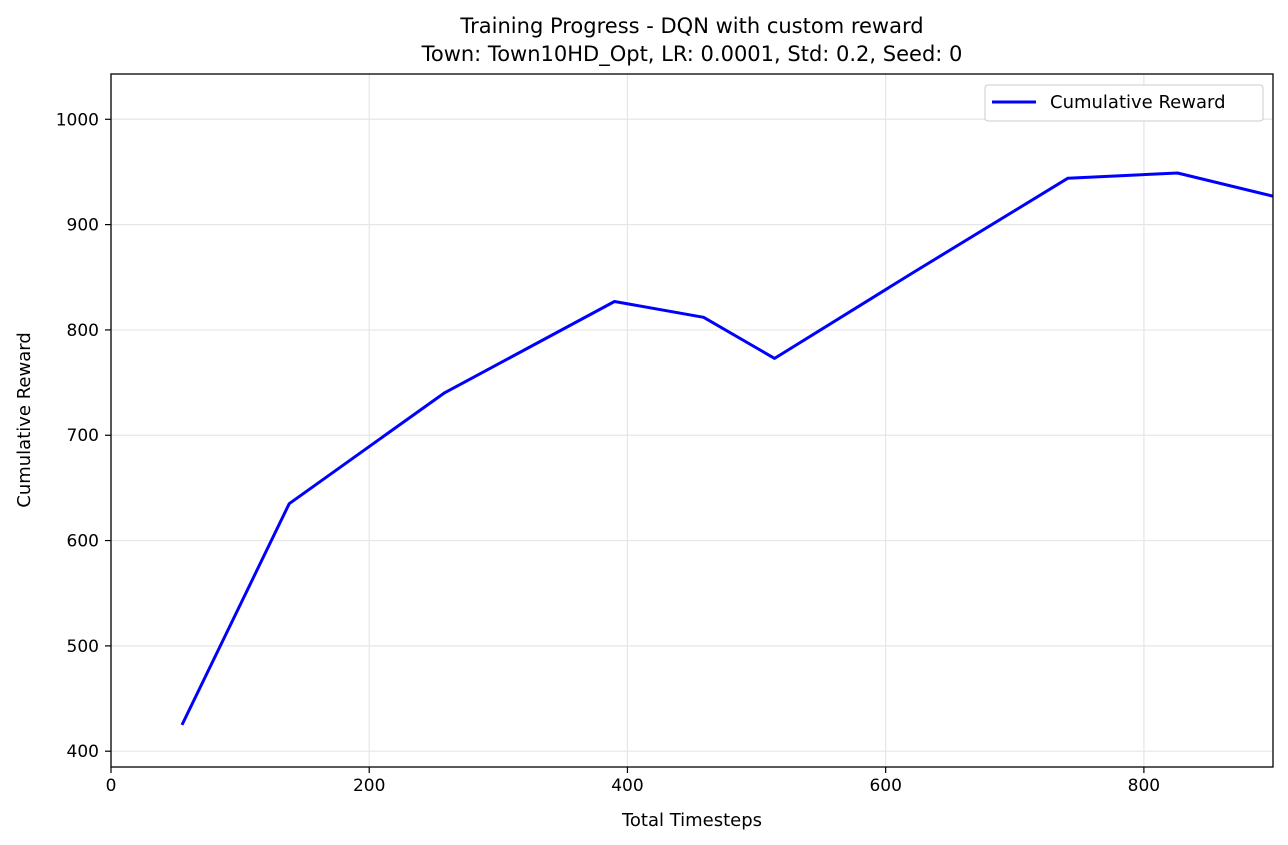 Image resolution: width=1288 pixels, height=845 pixels. I want to click on legend-box, so click(1124, 103).